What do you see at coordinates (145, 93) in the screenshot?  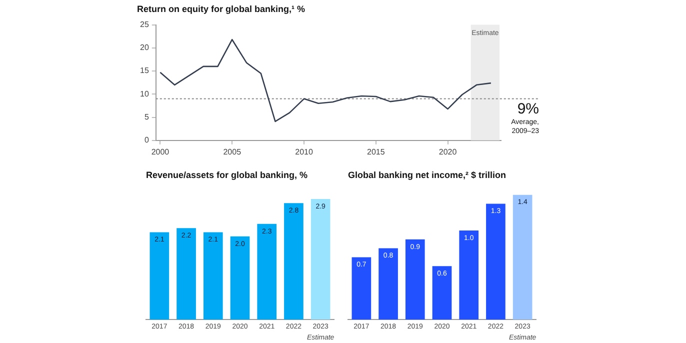 I see `y-tick-label: 10` at bounding box center [145, 93].